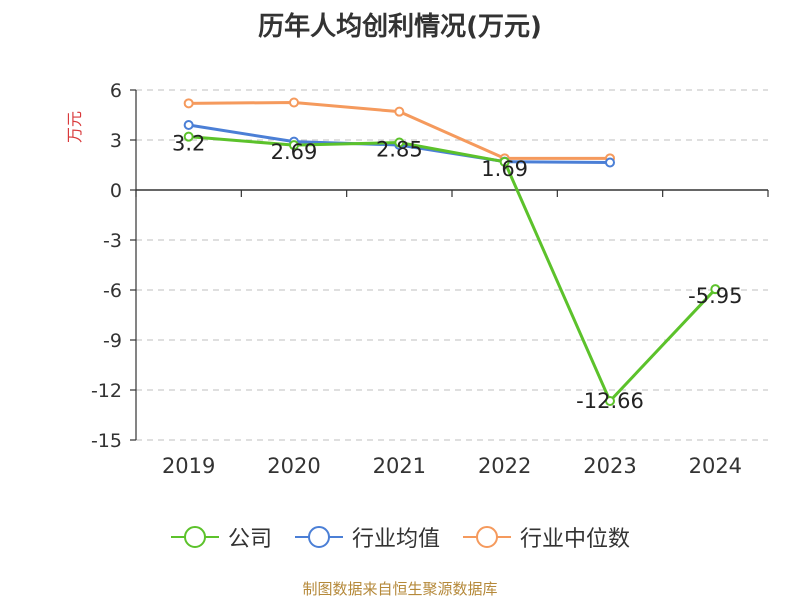 The height and width of the screenshot is (600, 800). What do you see at coordinates (116, 141) in the screenshot?
I see `y-tick-label: 3` at bounding box center [116, 141].